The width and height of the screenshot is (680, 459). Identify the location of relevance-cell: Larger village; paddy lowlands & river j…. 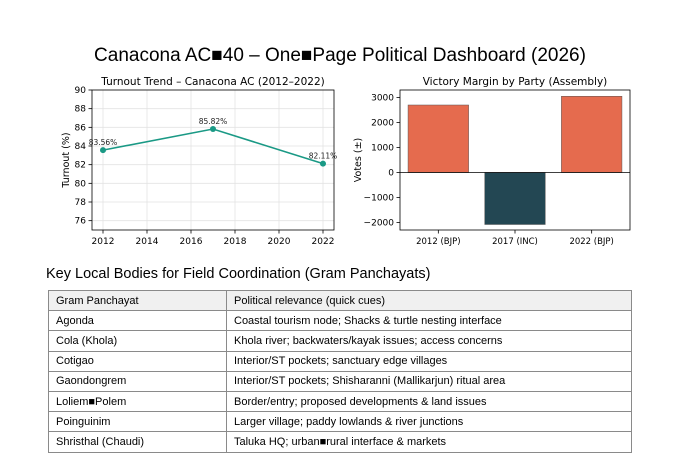
(429, 422).